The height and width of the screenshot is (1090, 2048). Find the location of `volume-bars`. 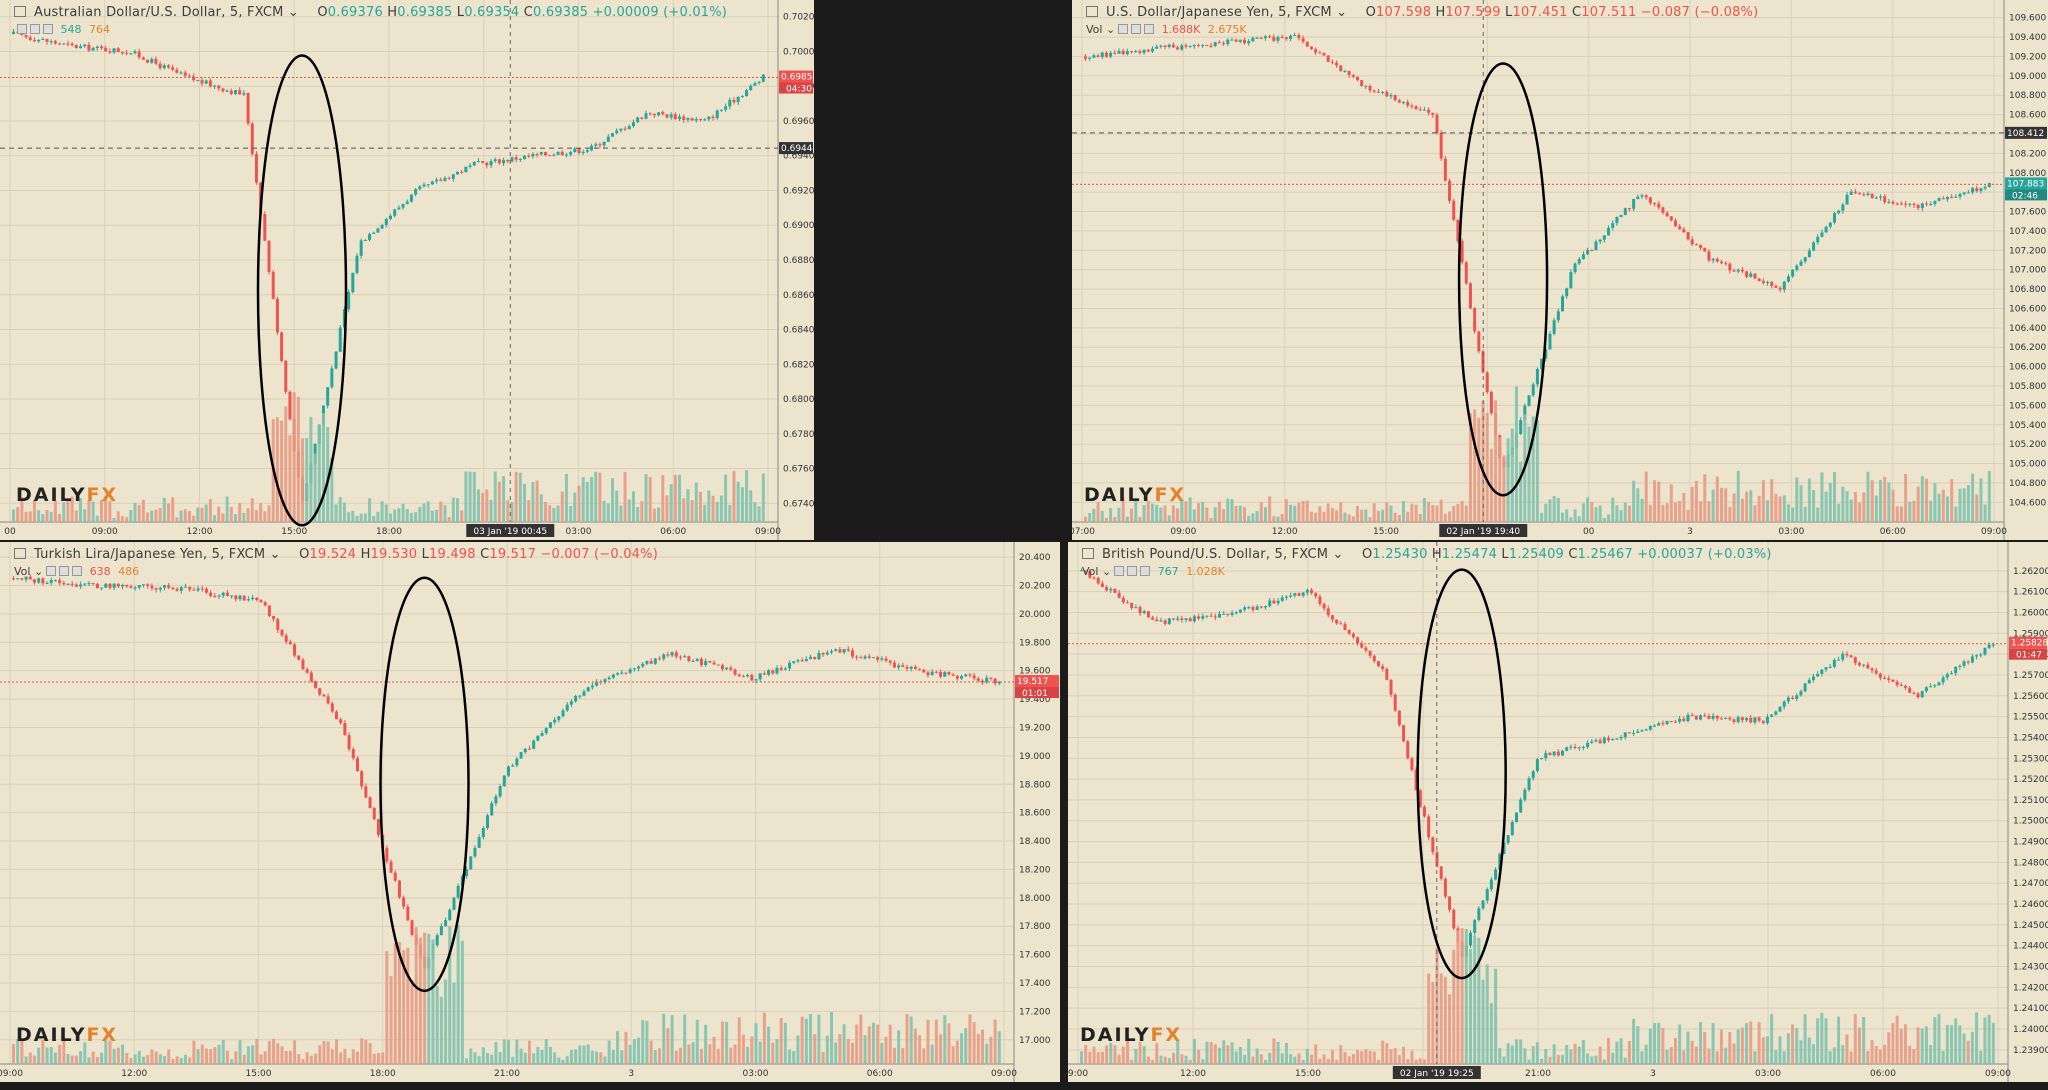

volume-bars is located at coordinates (1537, 996).